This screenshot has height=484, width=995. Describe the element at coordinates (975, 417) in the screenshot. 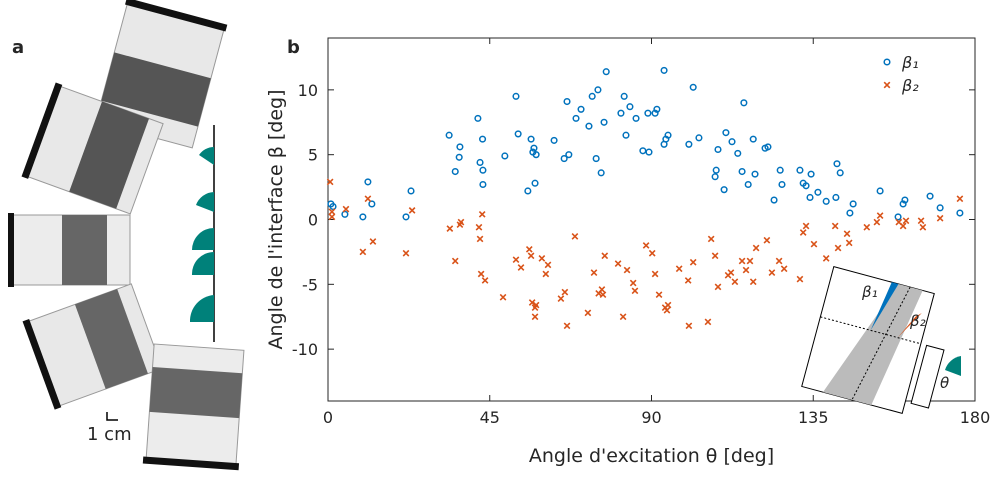

I see `x-tick-label: 180` at that location.